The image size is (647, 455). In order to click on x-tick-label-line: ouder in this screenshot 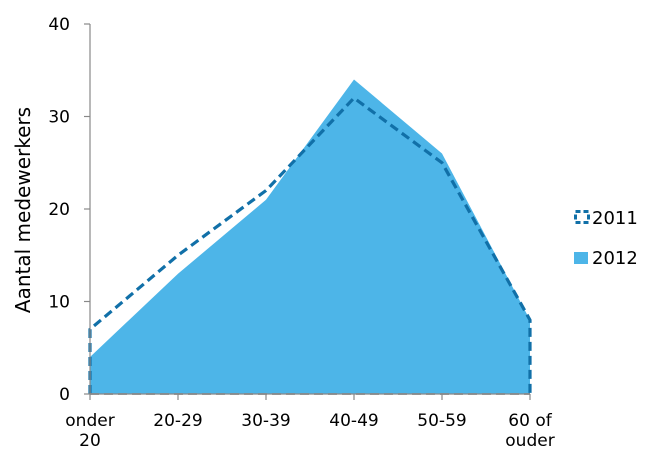, I will do `click(529, 441)`.